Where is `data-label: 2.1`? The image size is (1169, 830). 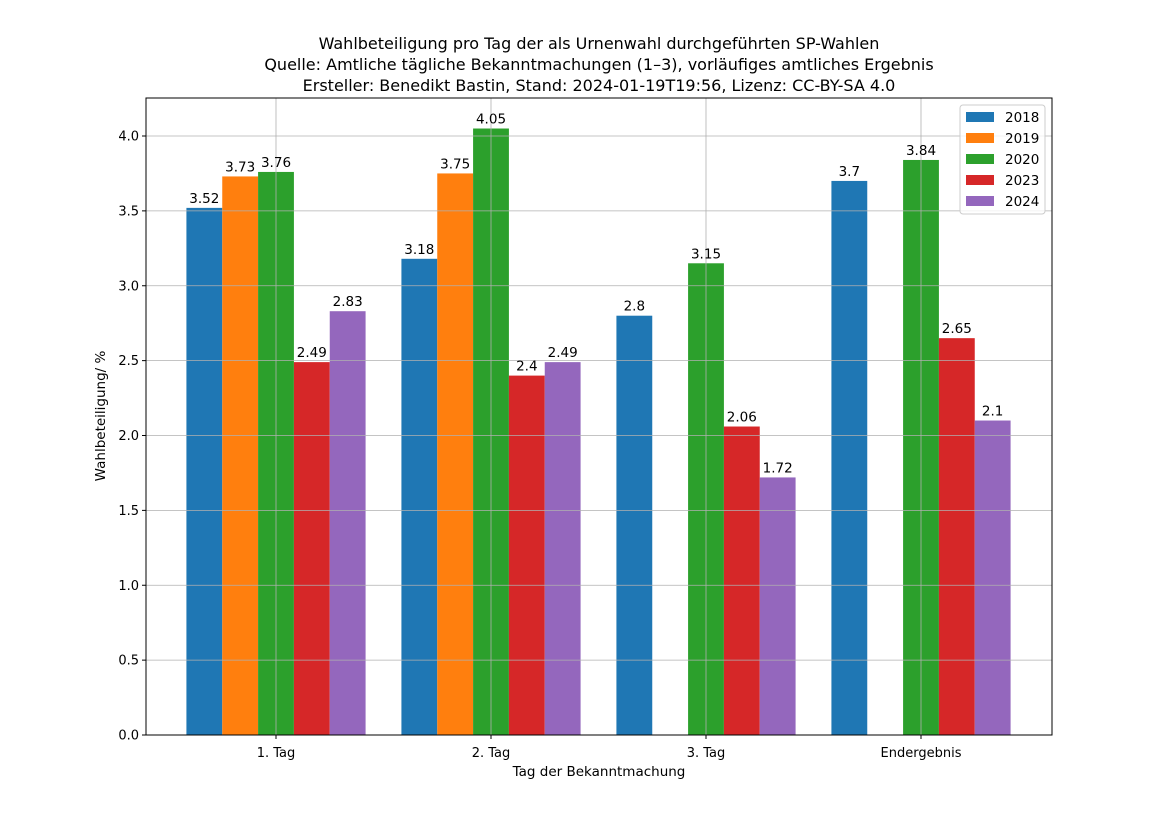
data-label: 2.1 is located at coordinates (992, 412).